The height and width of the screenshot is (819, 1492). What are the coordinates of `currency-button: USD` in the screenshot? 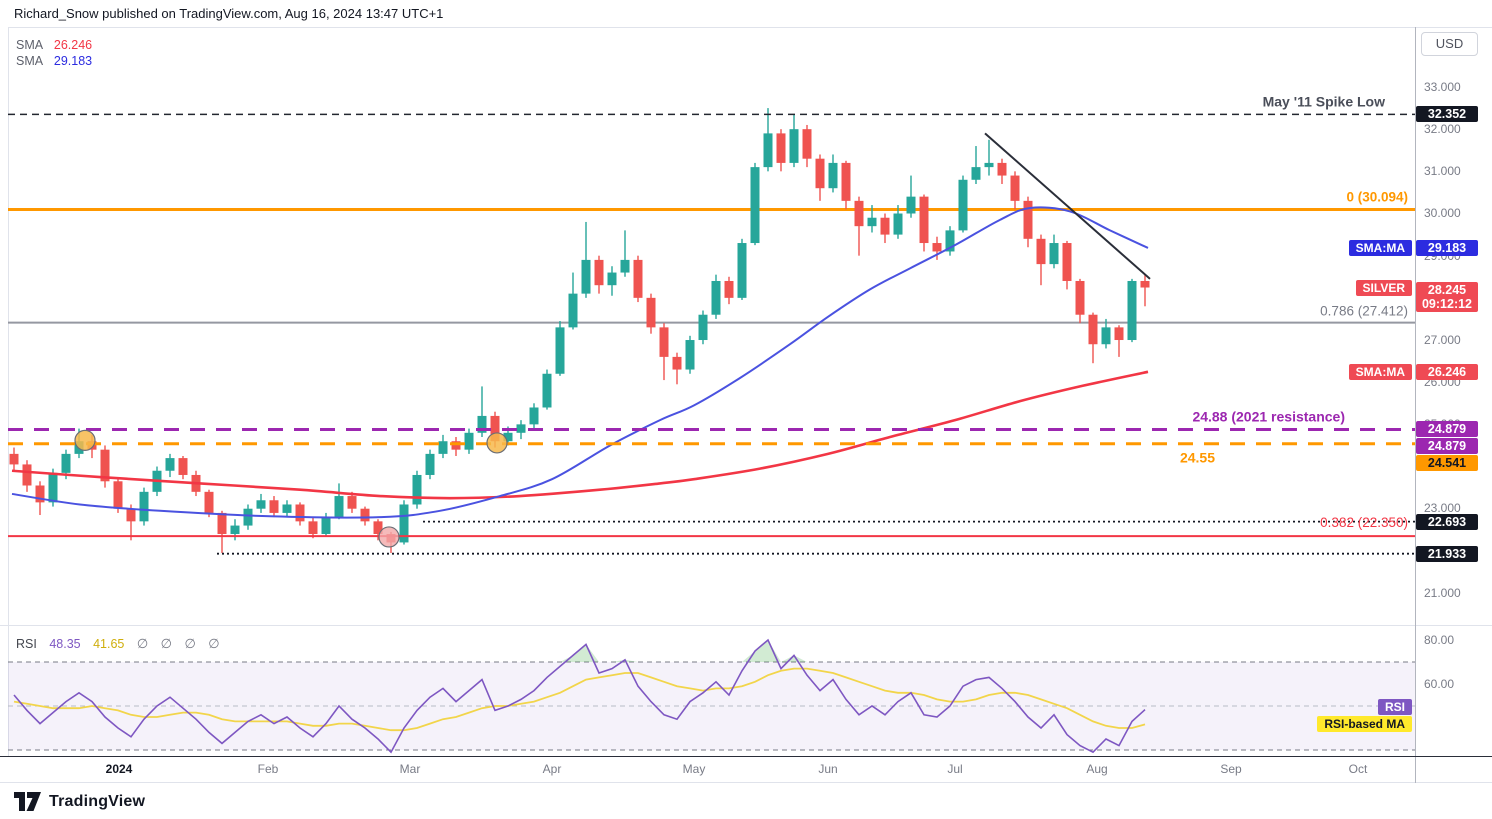 It's located at (1449, 44).